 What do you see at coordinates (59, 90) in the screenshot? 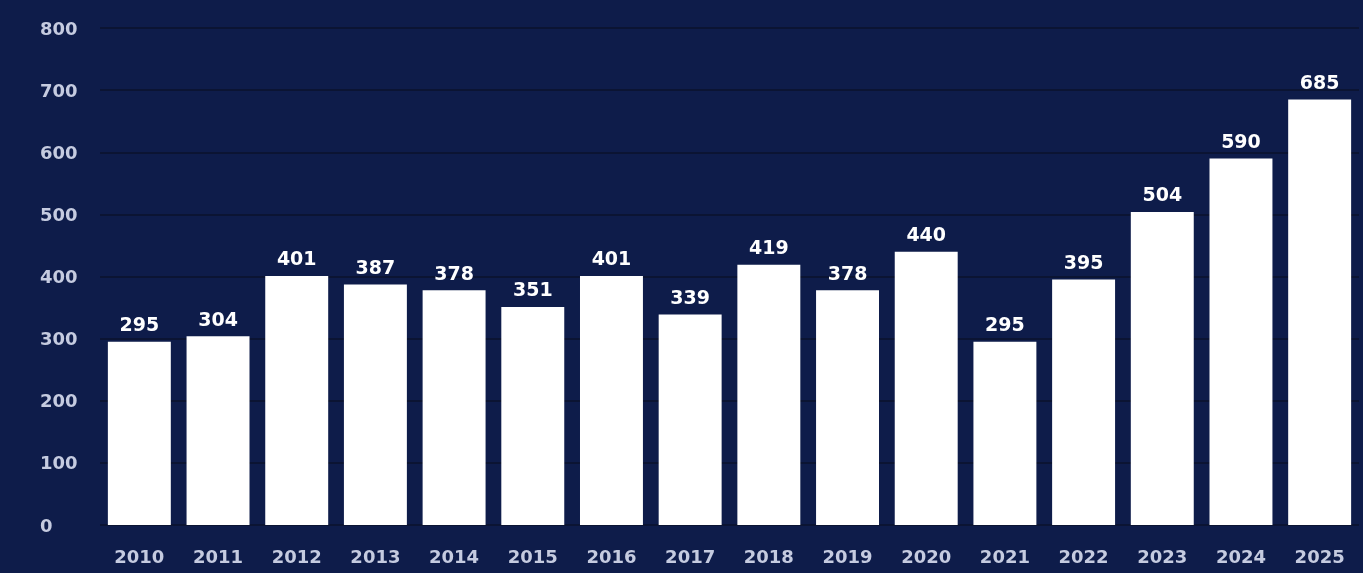
I see `y-tick-label: 700` at bounding box center [59, 90].